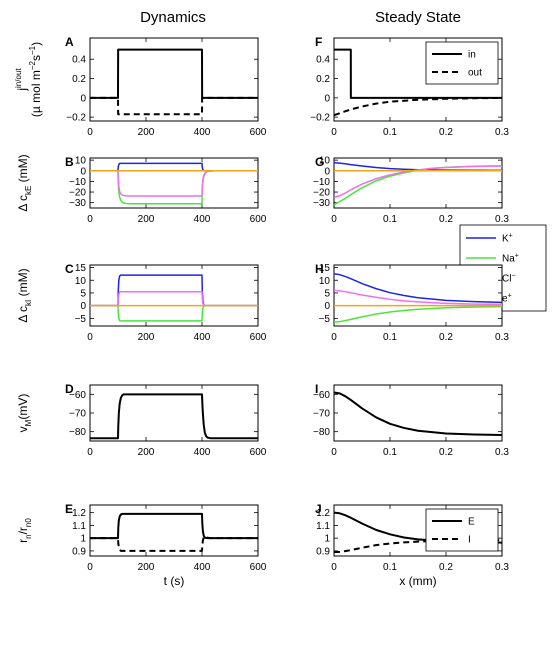 This screenshot has height=662, width=554. I want to click on x-tick-label-I: 0.3, so click(502, 452).